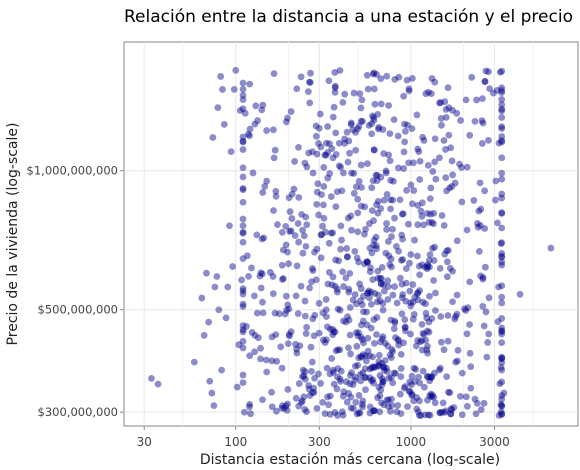 The width and height of the screenshot is (580, 470). What do you see at coordinates (72, 171) in the screenshot?
I see `y-tick-label: $1,000,000,000` at bounding box center [72, 171].